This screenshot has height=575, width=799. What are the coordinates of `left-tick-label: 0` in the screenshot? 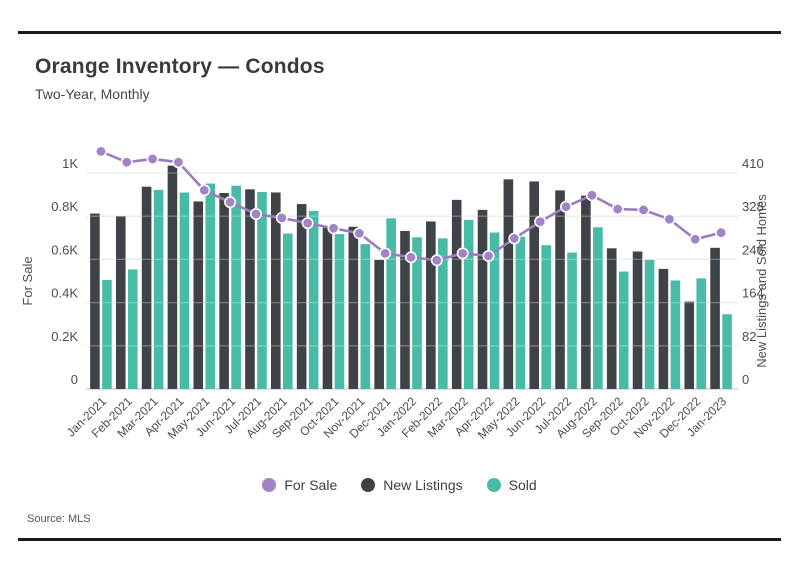 It's located at (74, 379).